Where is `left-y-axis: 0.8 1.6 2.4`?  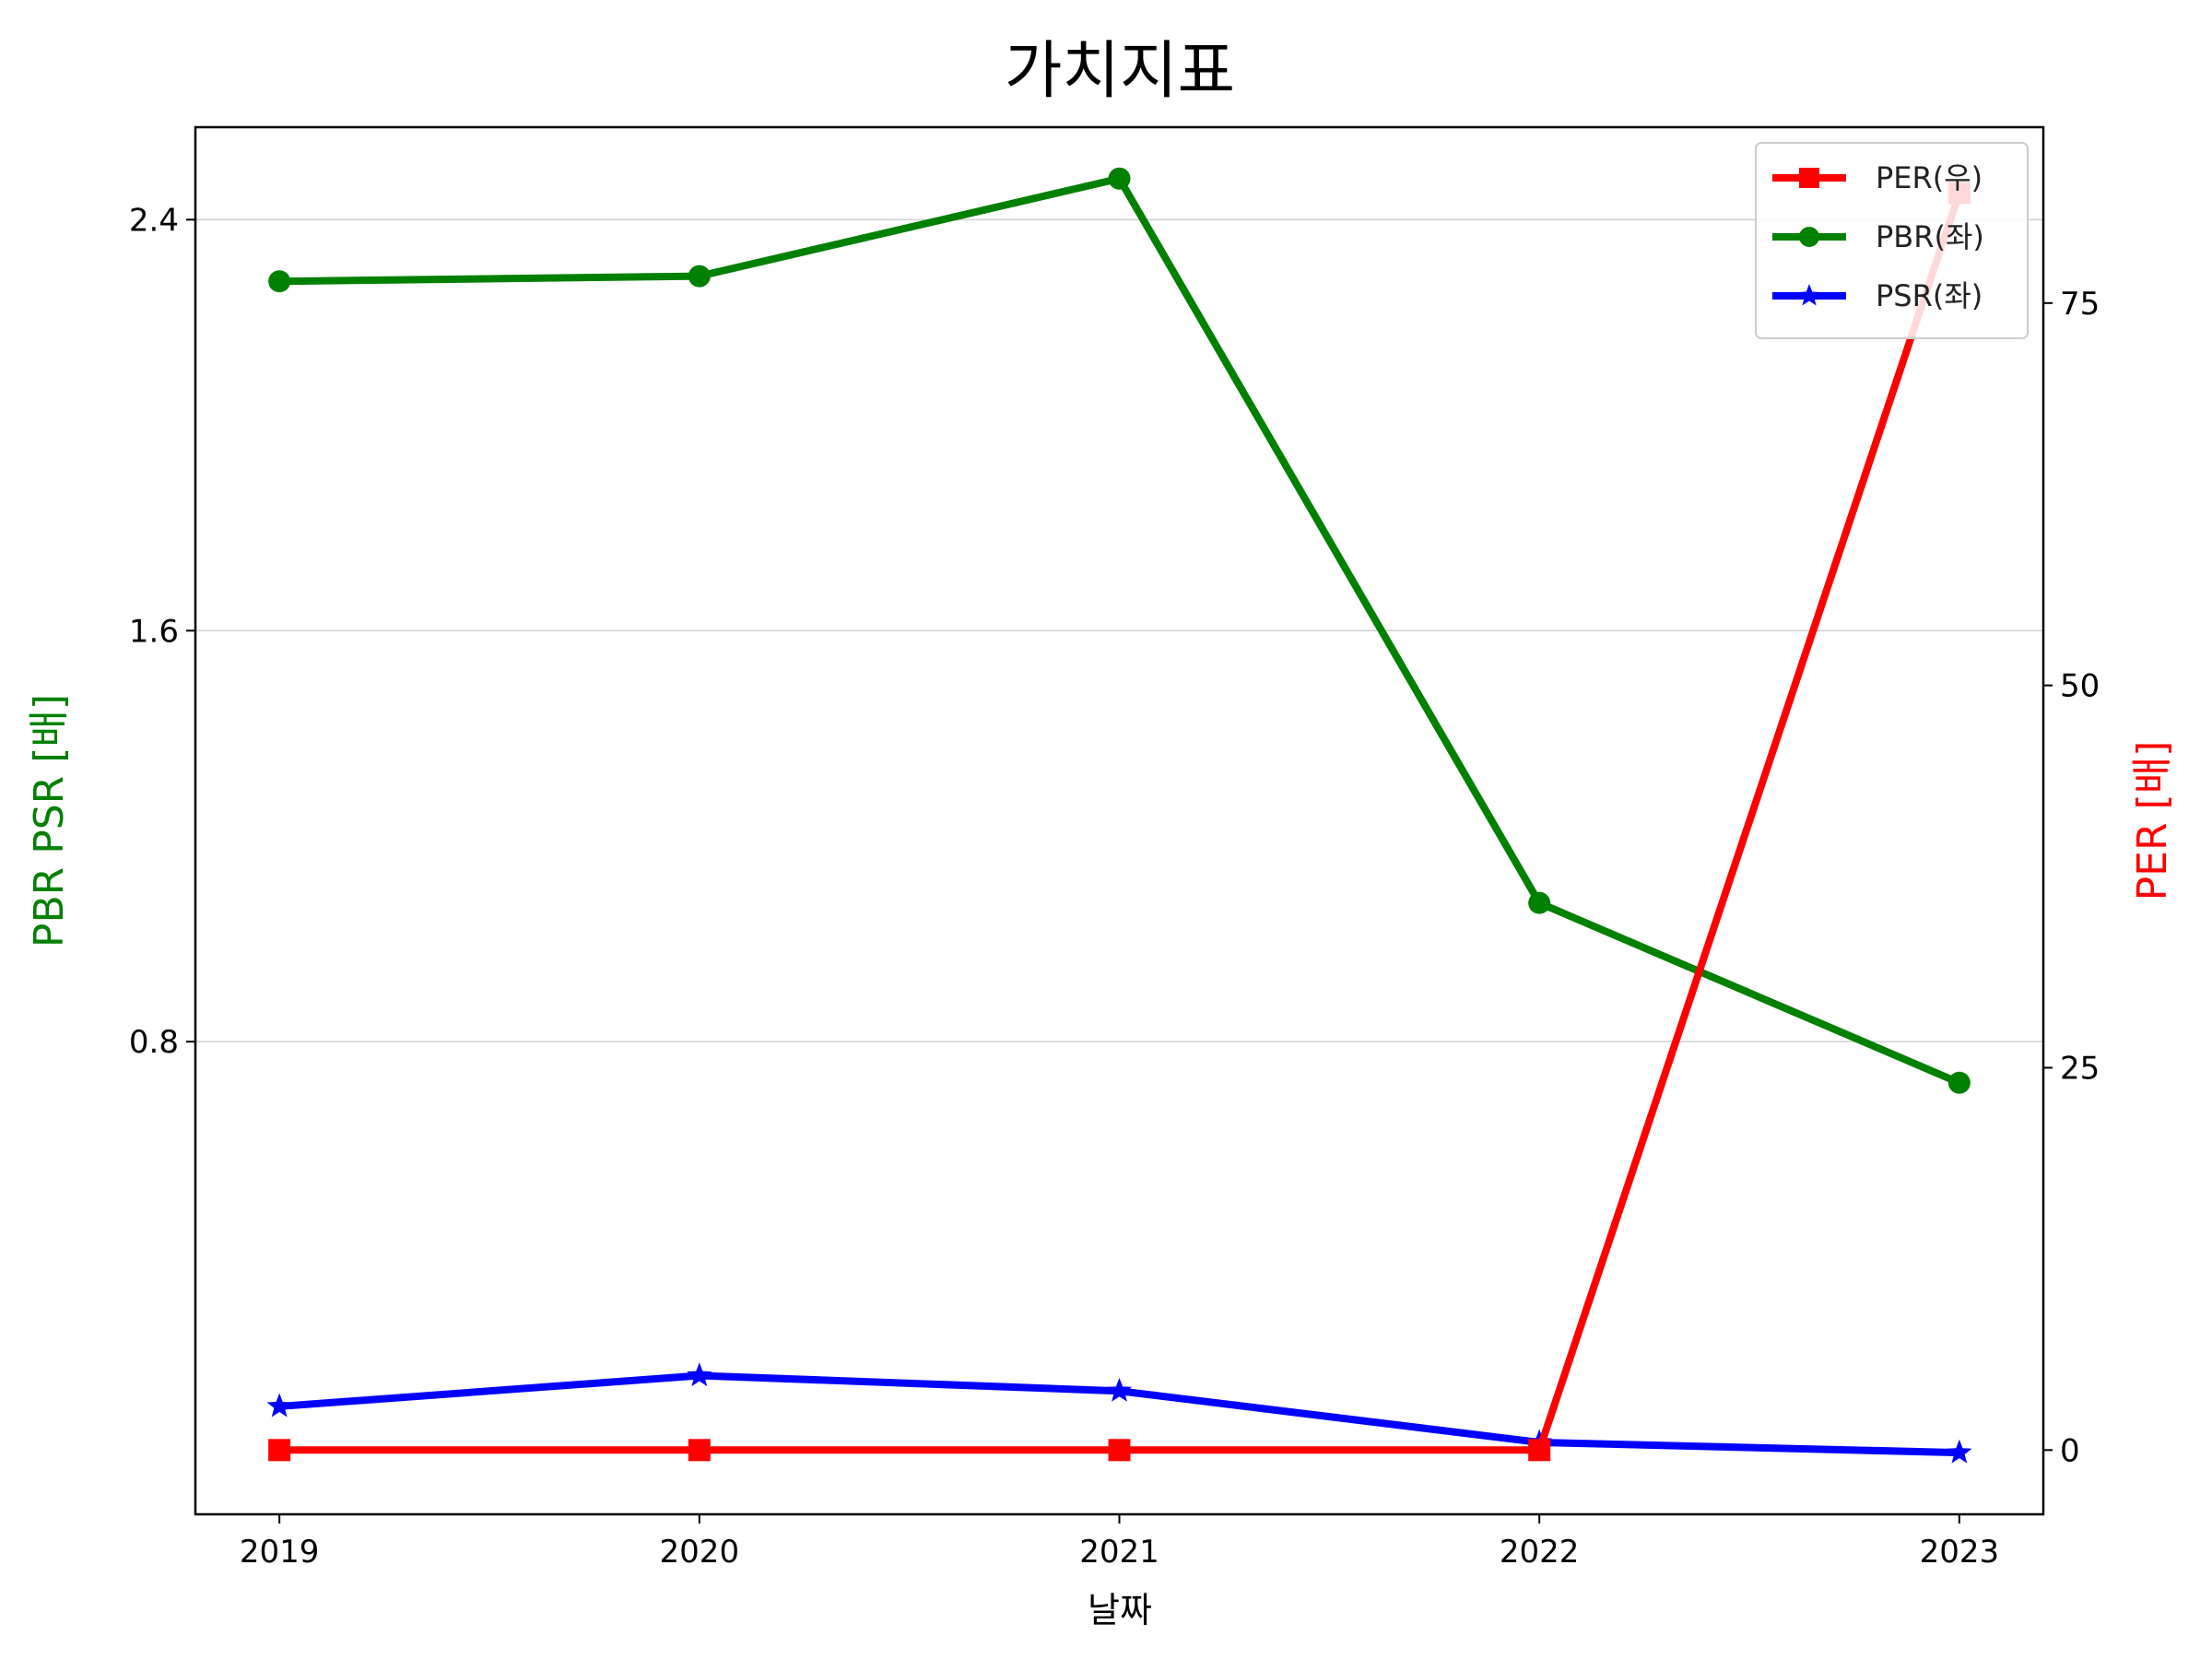 left-y-axis: 0.8 1.6 2.4 is located at coordinates (162, 631).